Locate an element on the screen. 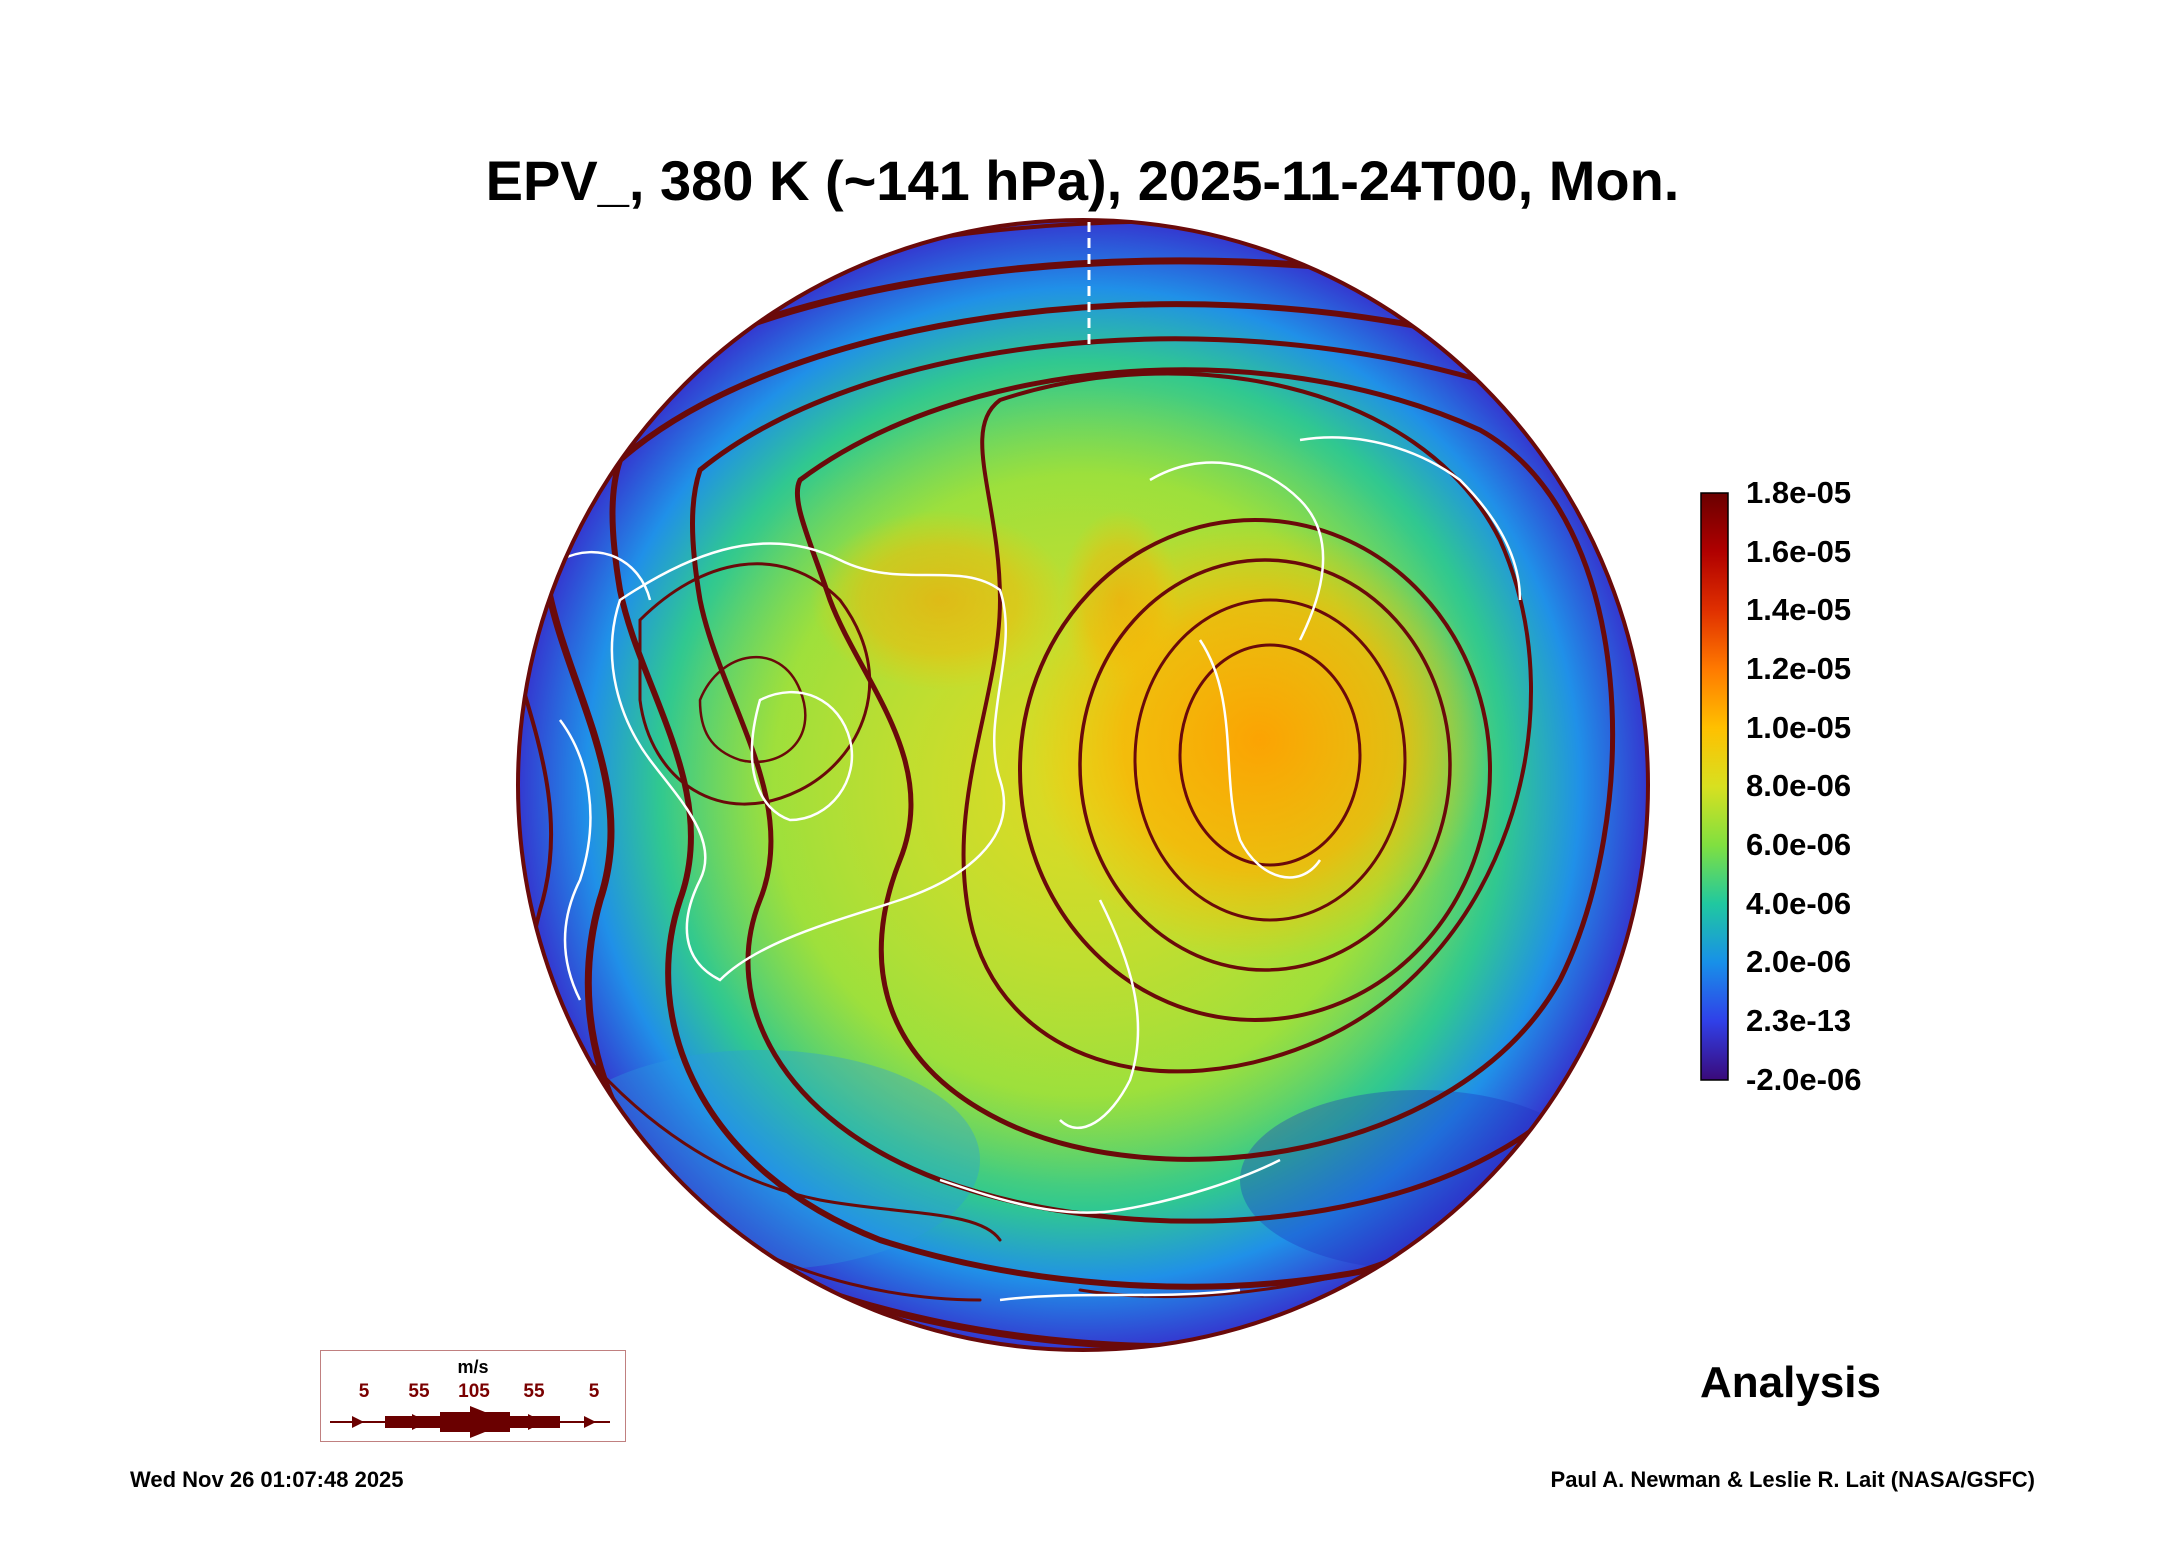 The width and height of the screenshot is (2165, 1561). colorbar-label: 1.4e-05 is located at coordinates (1799, 609).